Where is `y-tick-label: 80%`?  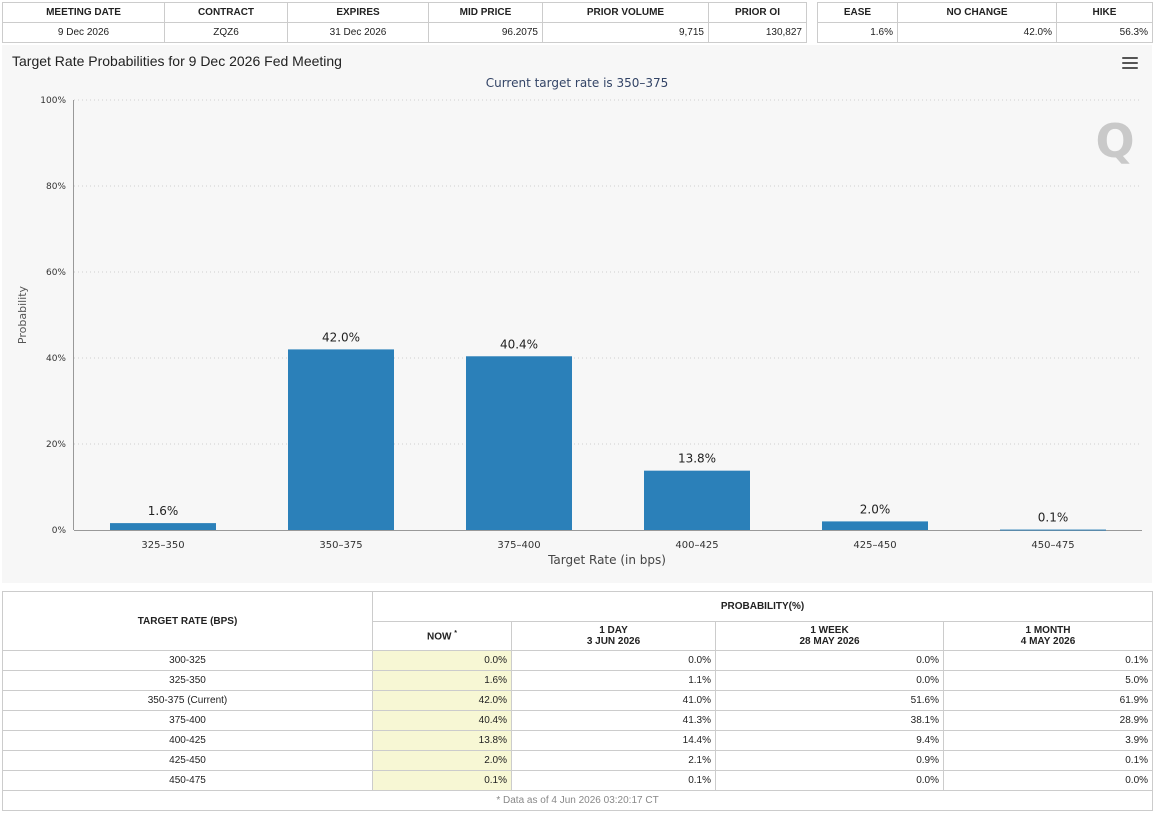
y-tick-label: 80% is located at coordinates (56, 187).